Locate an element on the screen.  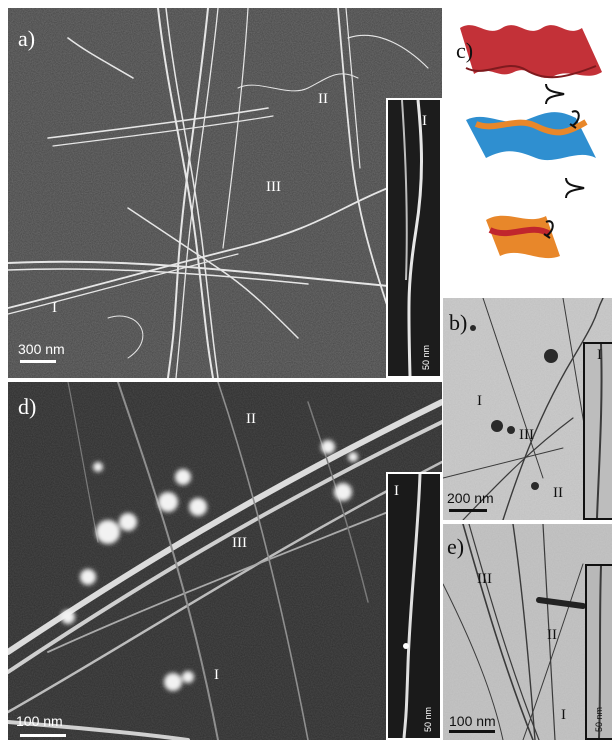
panel-a-inset: I 50 nm is located at coordinates (414, 238).